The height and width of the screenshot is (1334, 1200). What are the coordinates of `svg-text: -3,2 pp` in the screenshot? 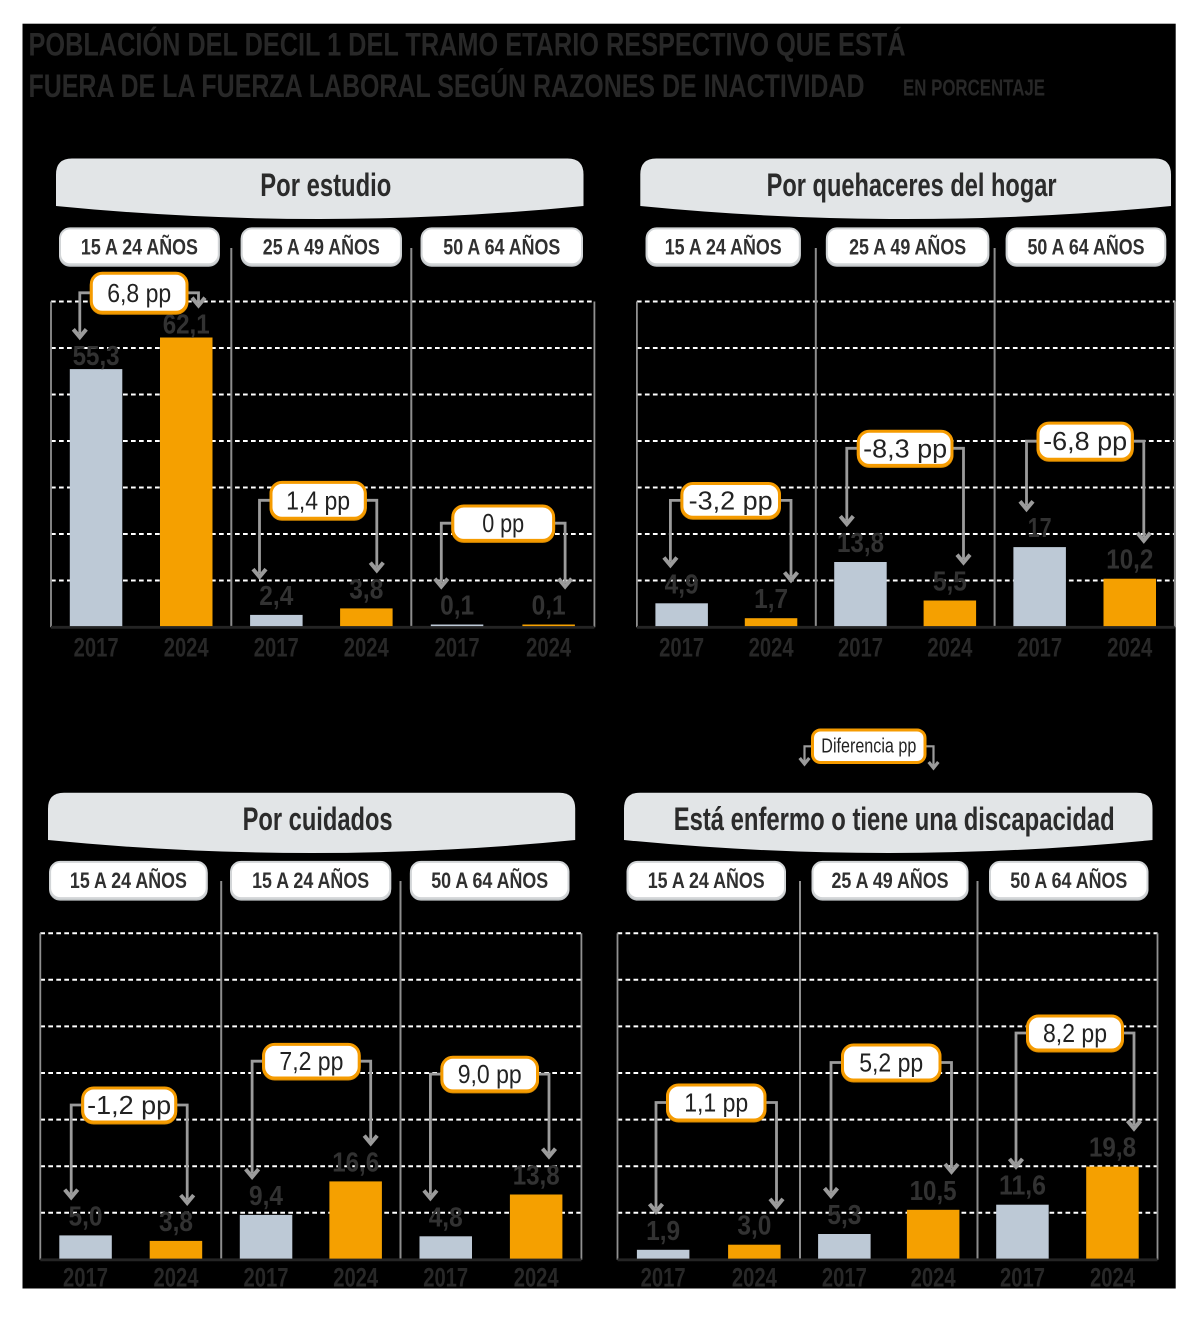 It's located at (731, 500).